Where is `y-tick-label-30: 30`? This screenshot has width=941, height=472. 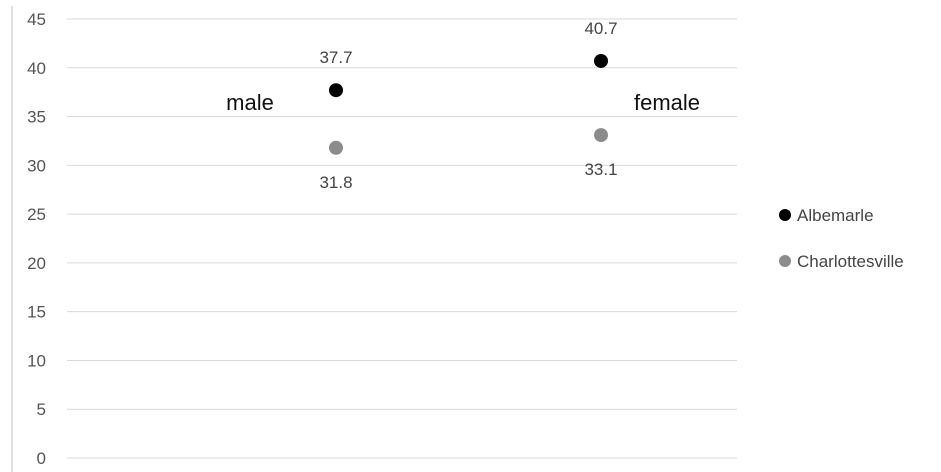
y-tick-label-30: 30 is located at coordinates (36, 165).